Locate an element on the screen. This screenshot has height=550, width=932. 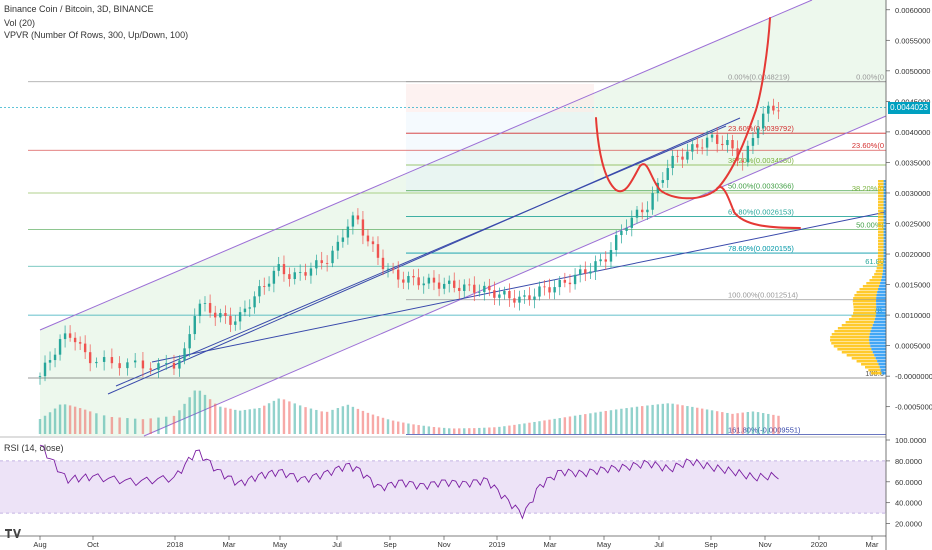
vpvr-indicator-label: VPVR (Number Of Rows, 300, Up/Down, 100) is located at coordinates (96, 35).